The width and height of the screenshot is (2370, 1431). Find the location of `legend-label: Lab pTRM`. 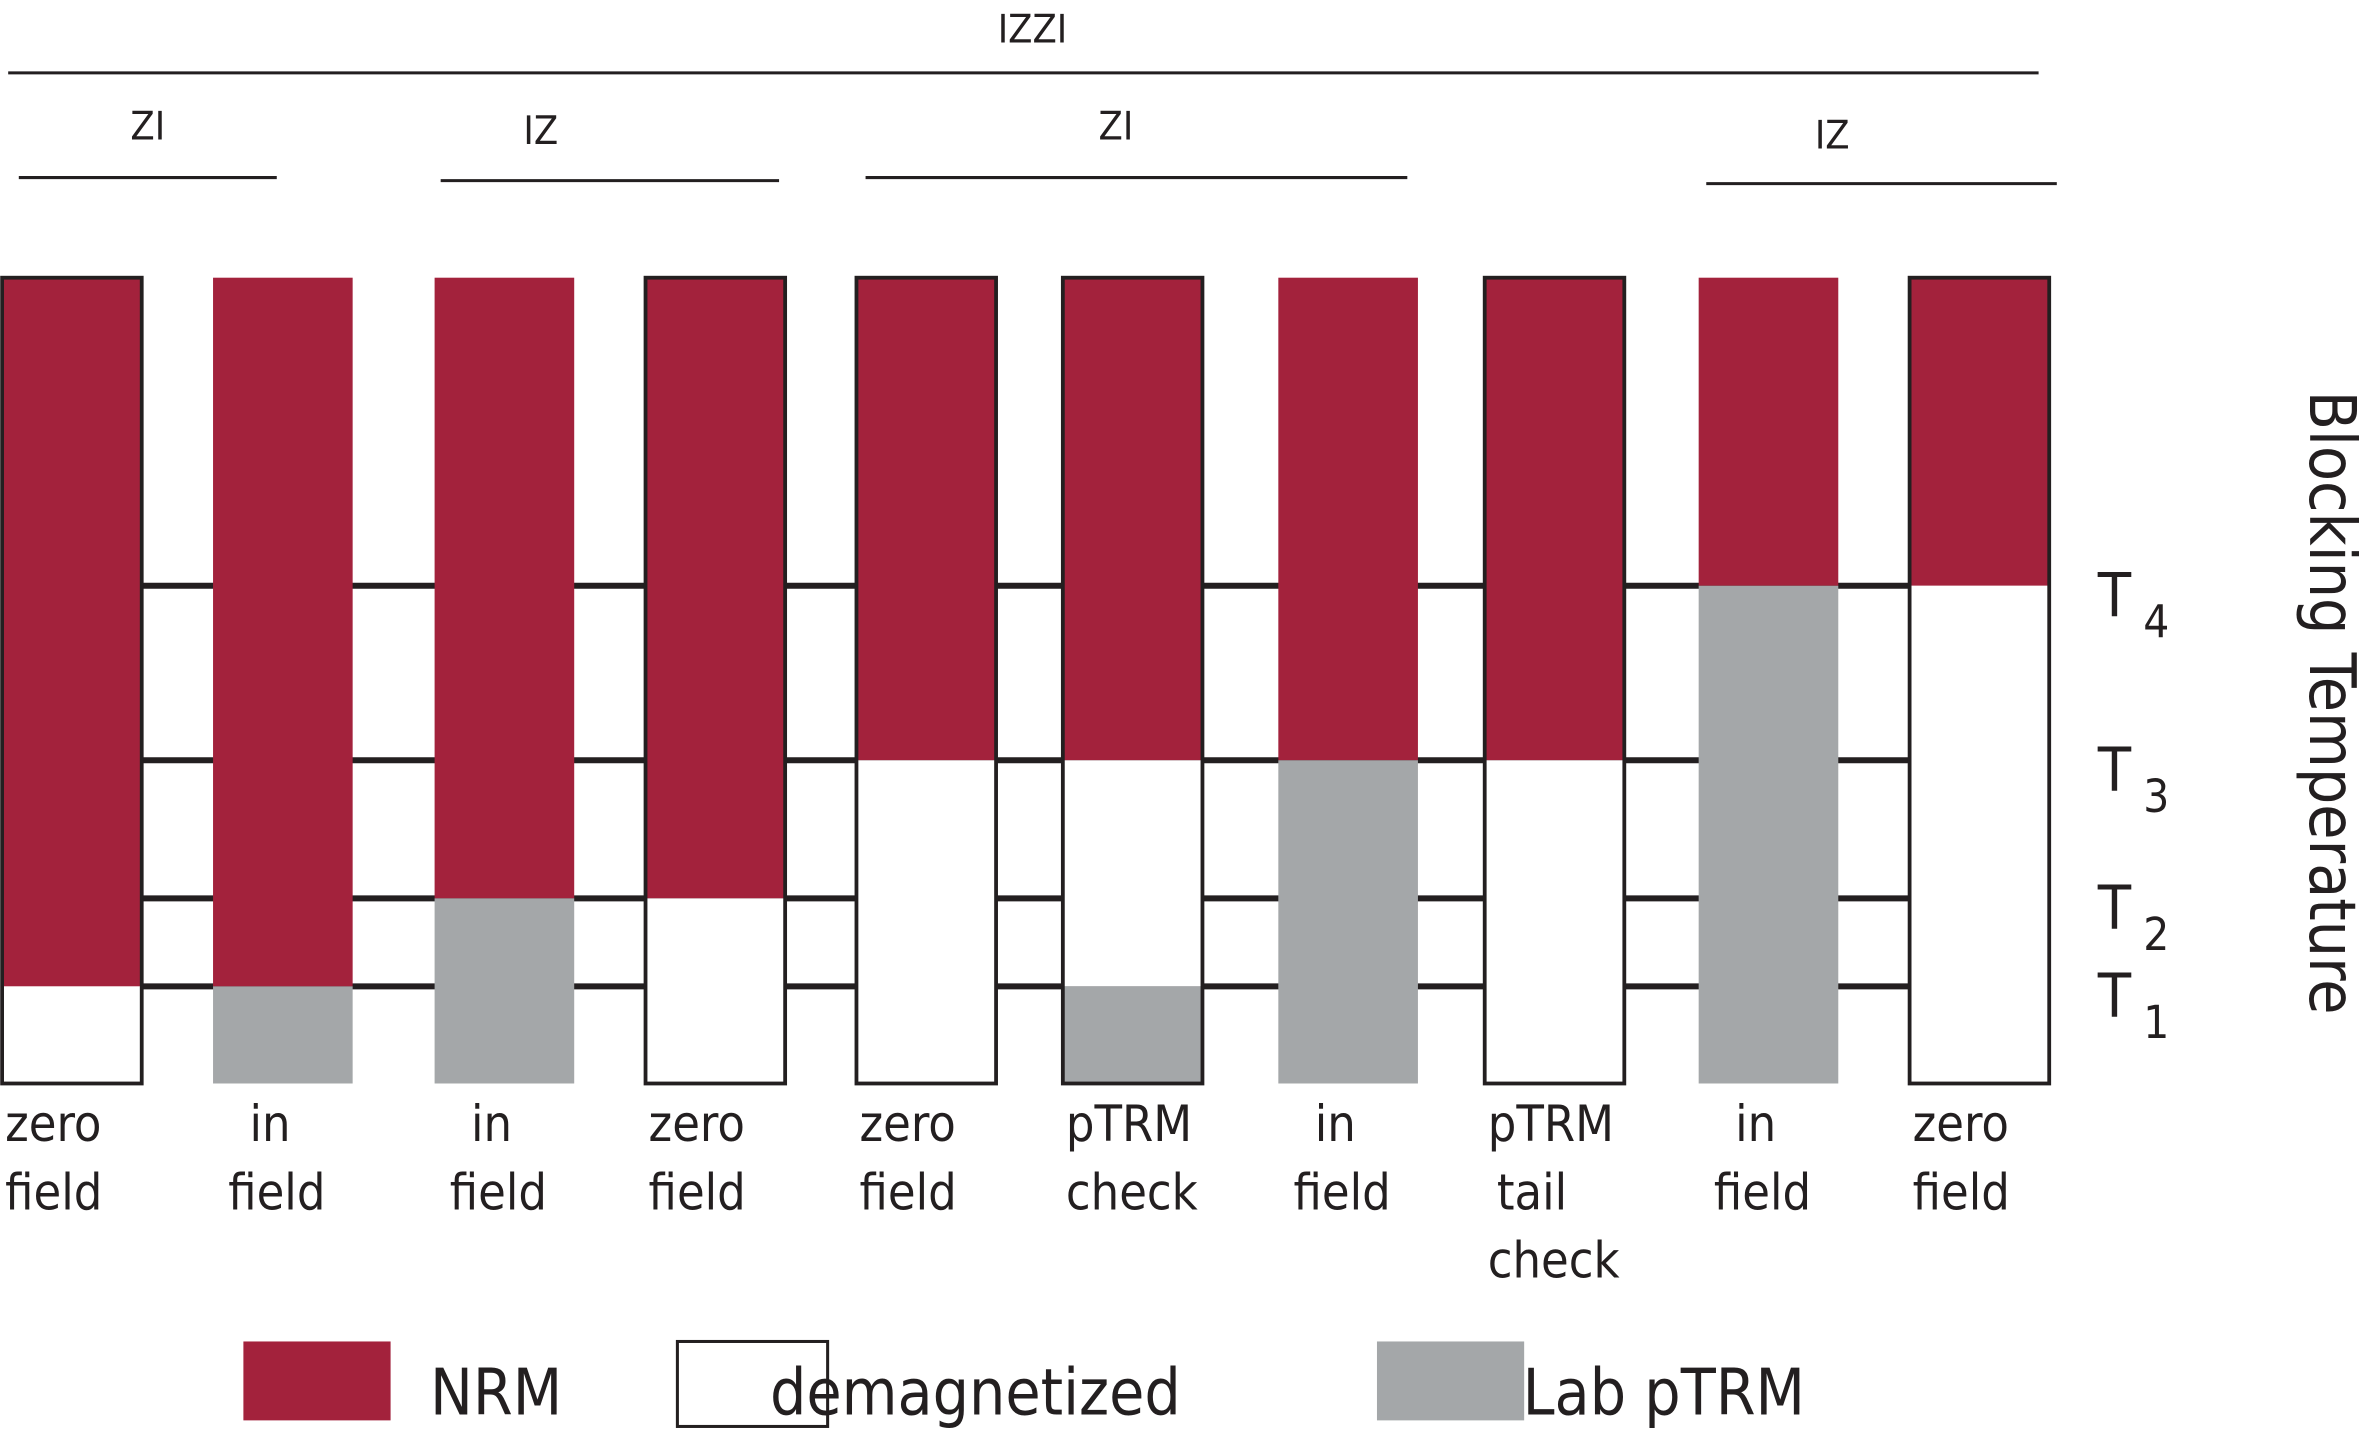

legend-label: Lab pTRM is located at coordinates (1664, 1393).